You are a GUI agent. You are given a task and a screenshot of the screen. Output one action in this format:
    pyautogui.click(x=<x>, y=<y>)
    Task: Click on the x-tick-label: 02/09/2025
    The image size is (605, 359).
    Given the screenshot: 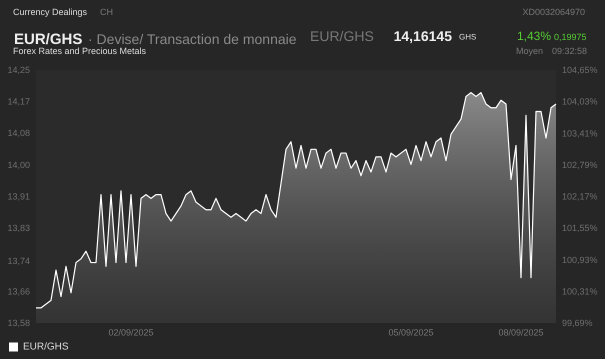 What is the action you would take?
    pyautogui.click(x=131, y=333)
    